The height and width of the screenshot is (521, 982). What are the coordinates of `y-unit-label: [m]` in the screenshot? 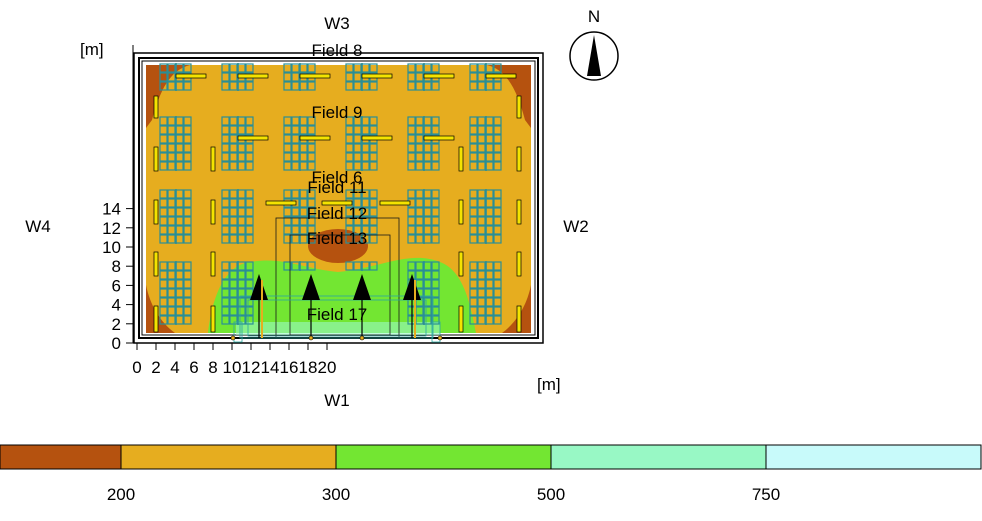 It's located at (92, 49).